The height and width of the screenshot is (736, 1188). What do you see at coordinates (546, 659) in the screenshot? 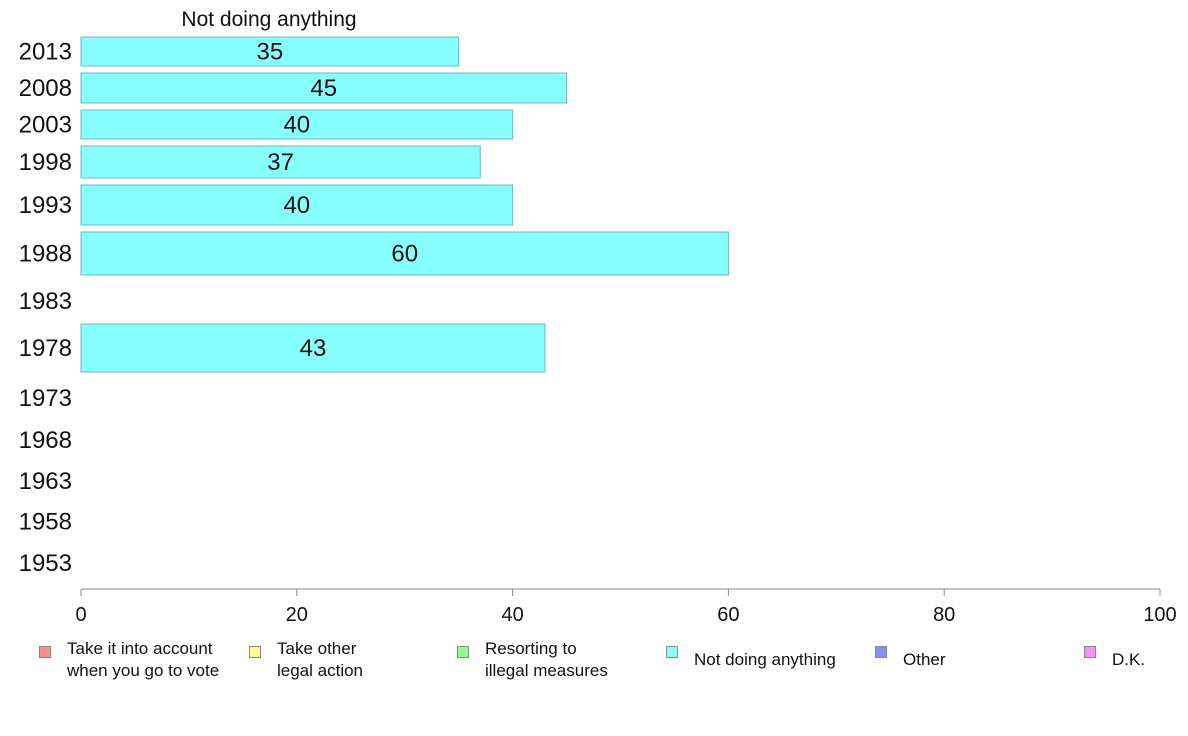
I see `legend-label: Resorting to illegal measures` at bounding box center [546, 659].